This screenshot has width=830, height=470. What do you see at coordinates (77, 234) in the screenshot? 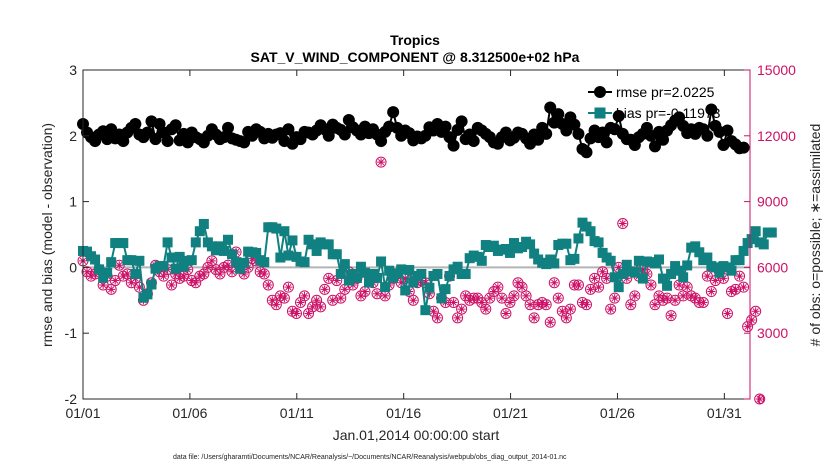
I see `y-axis-left: -2 -1 0 1 2 3` at bounding box center [77, 234].